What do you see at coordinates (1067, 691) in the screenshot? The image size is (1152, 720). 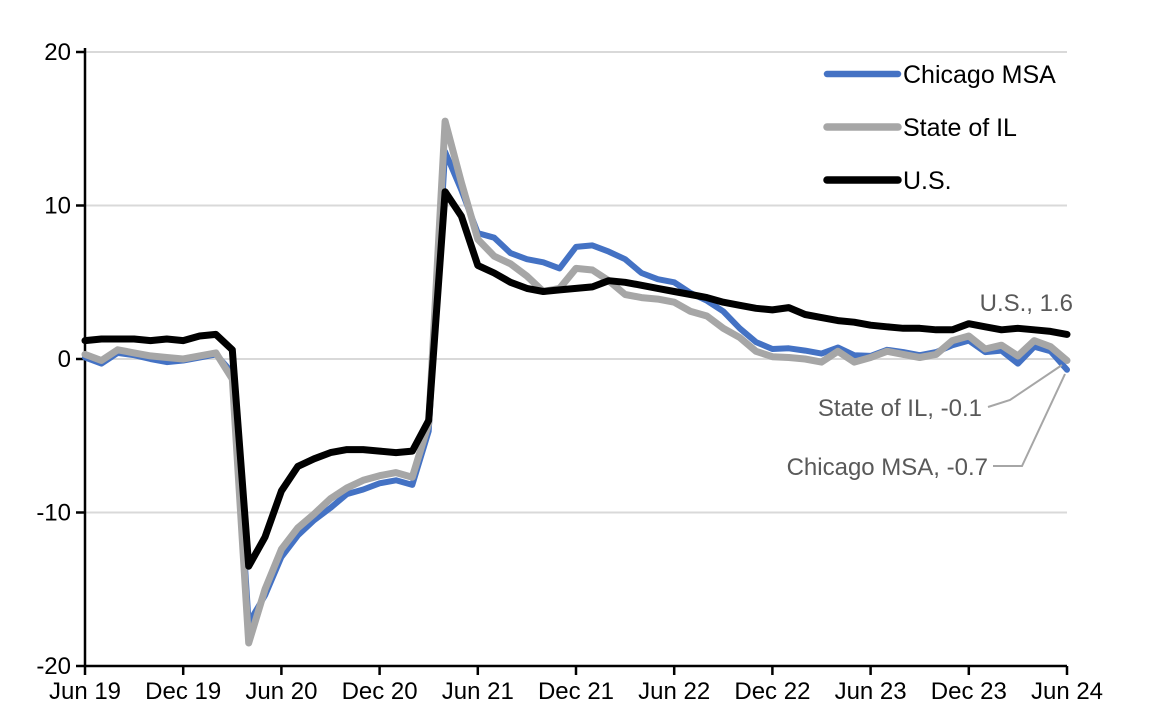 I see `x-axis-tick-label: Jun 24` at bounding box center [1067, 691].